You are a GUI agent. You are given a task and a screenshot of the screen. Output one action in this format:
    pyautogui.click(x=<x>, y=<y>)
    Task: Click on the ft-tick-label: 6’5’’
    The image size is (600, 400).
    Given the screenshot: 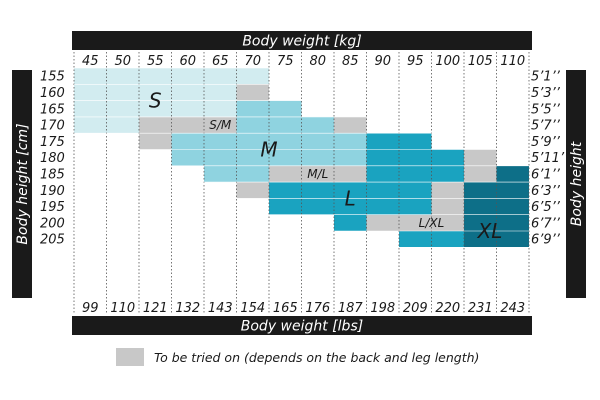 What is the action you would take?
    pyautogui.click(x=546, y=207)
    